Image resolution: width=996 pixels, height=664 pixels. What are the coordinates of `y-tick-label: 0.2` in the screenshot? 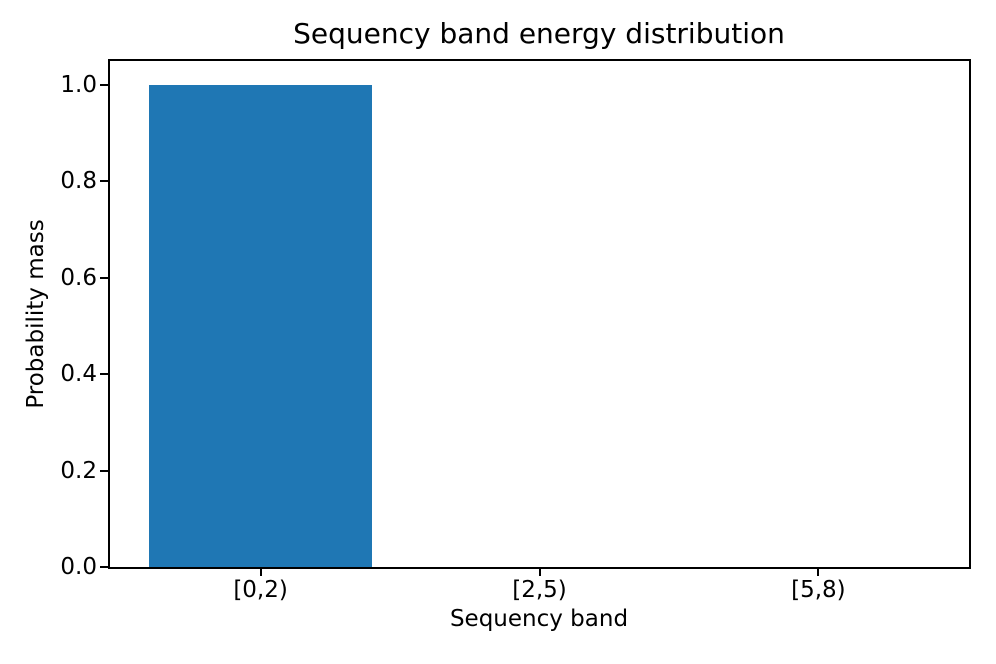 It's located at (78, 470).